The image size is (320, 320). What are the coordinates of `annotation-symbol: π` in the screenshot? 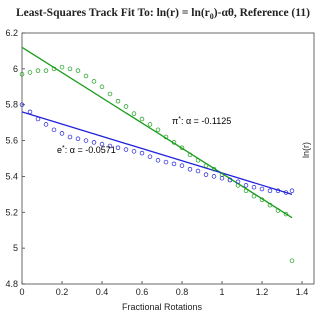 It's located at (175, 121).